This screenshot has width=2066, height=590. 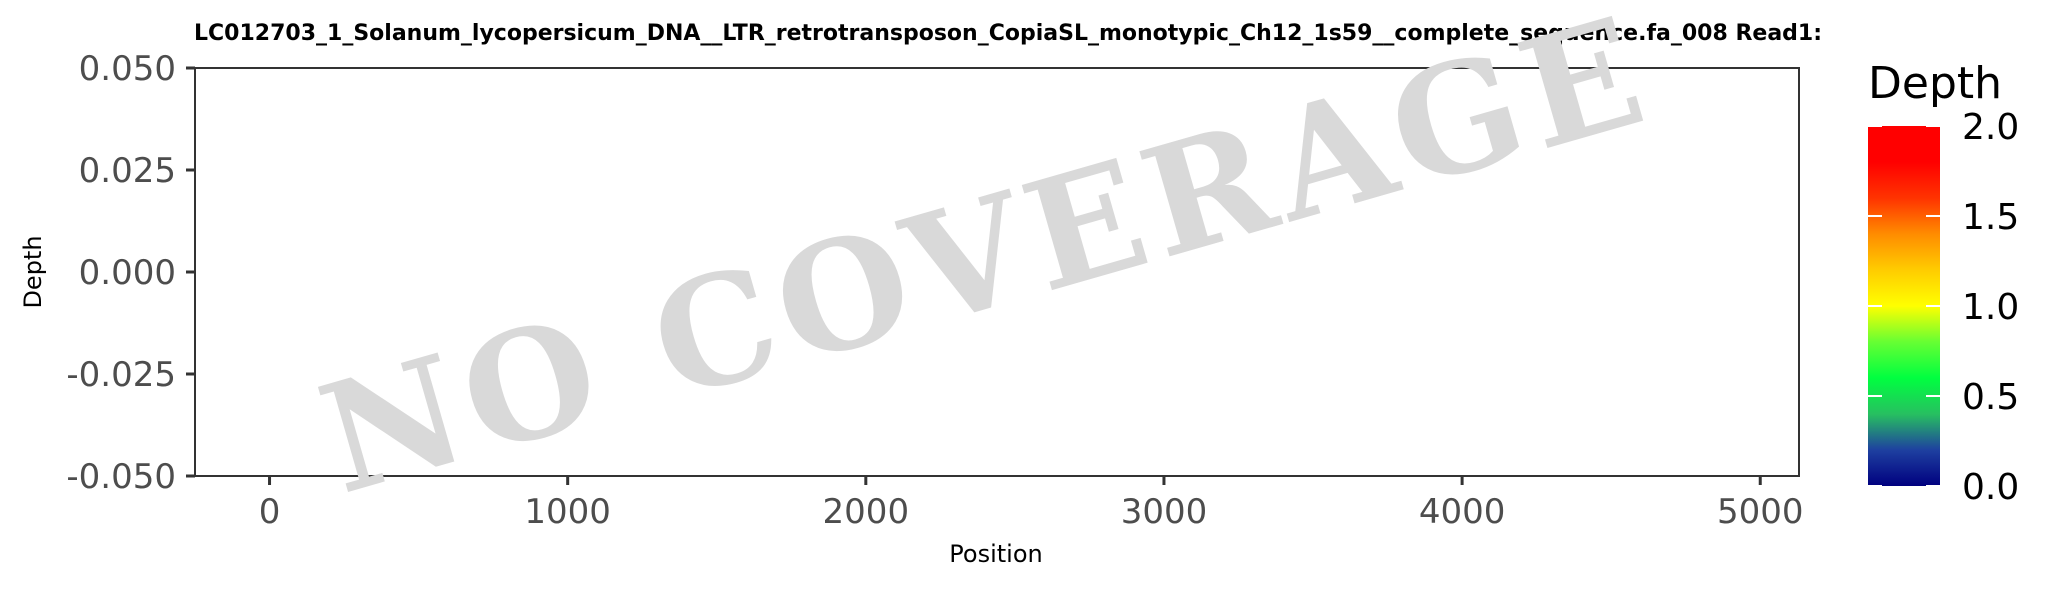 What do you see at coordinates (1462, 512) in the screenshot?
I see `x-tick-label: 4000` at bounding box center [1462, 512].